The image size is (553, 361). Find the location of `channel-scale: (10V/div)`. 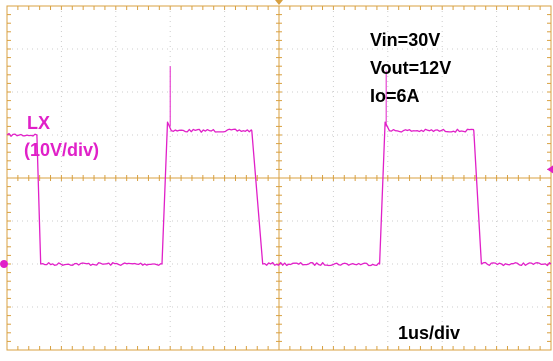

channel-scale: (10V/div) is located at coordinates (62, 150).